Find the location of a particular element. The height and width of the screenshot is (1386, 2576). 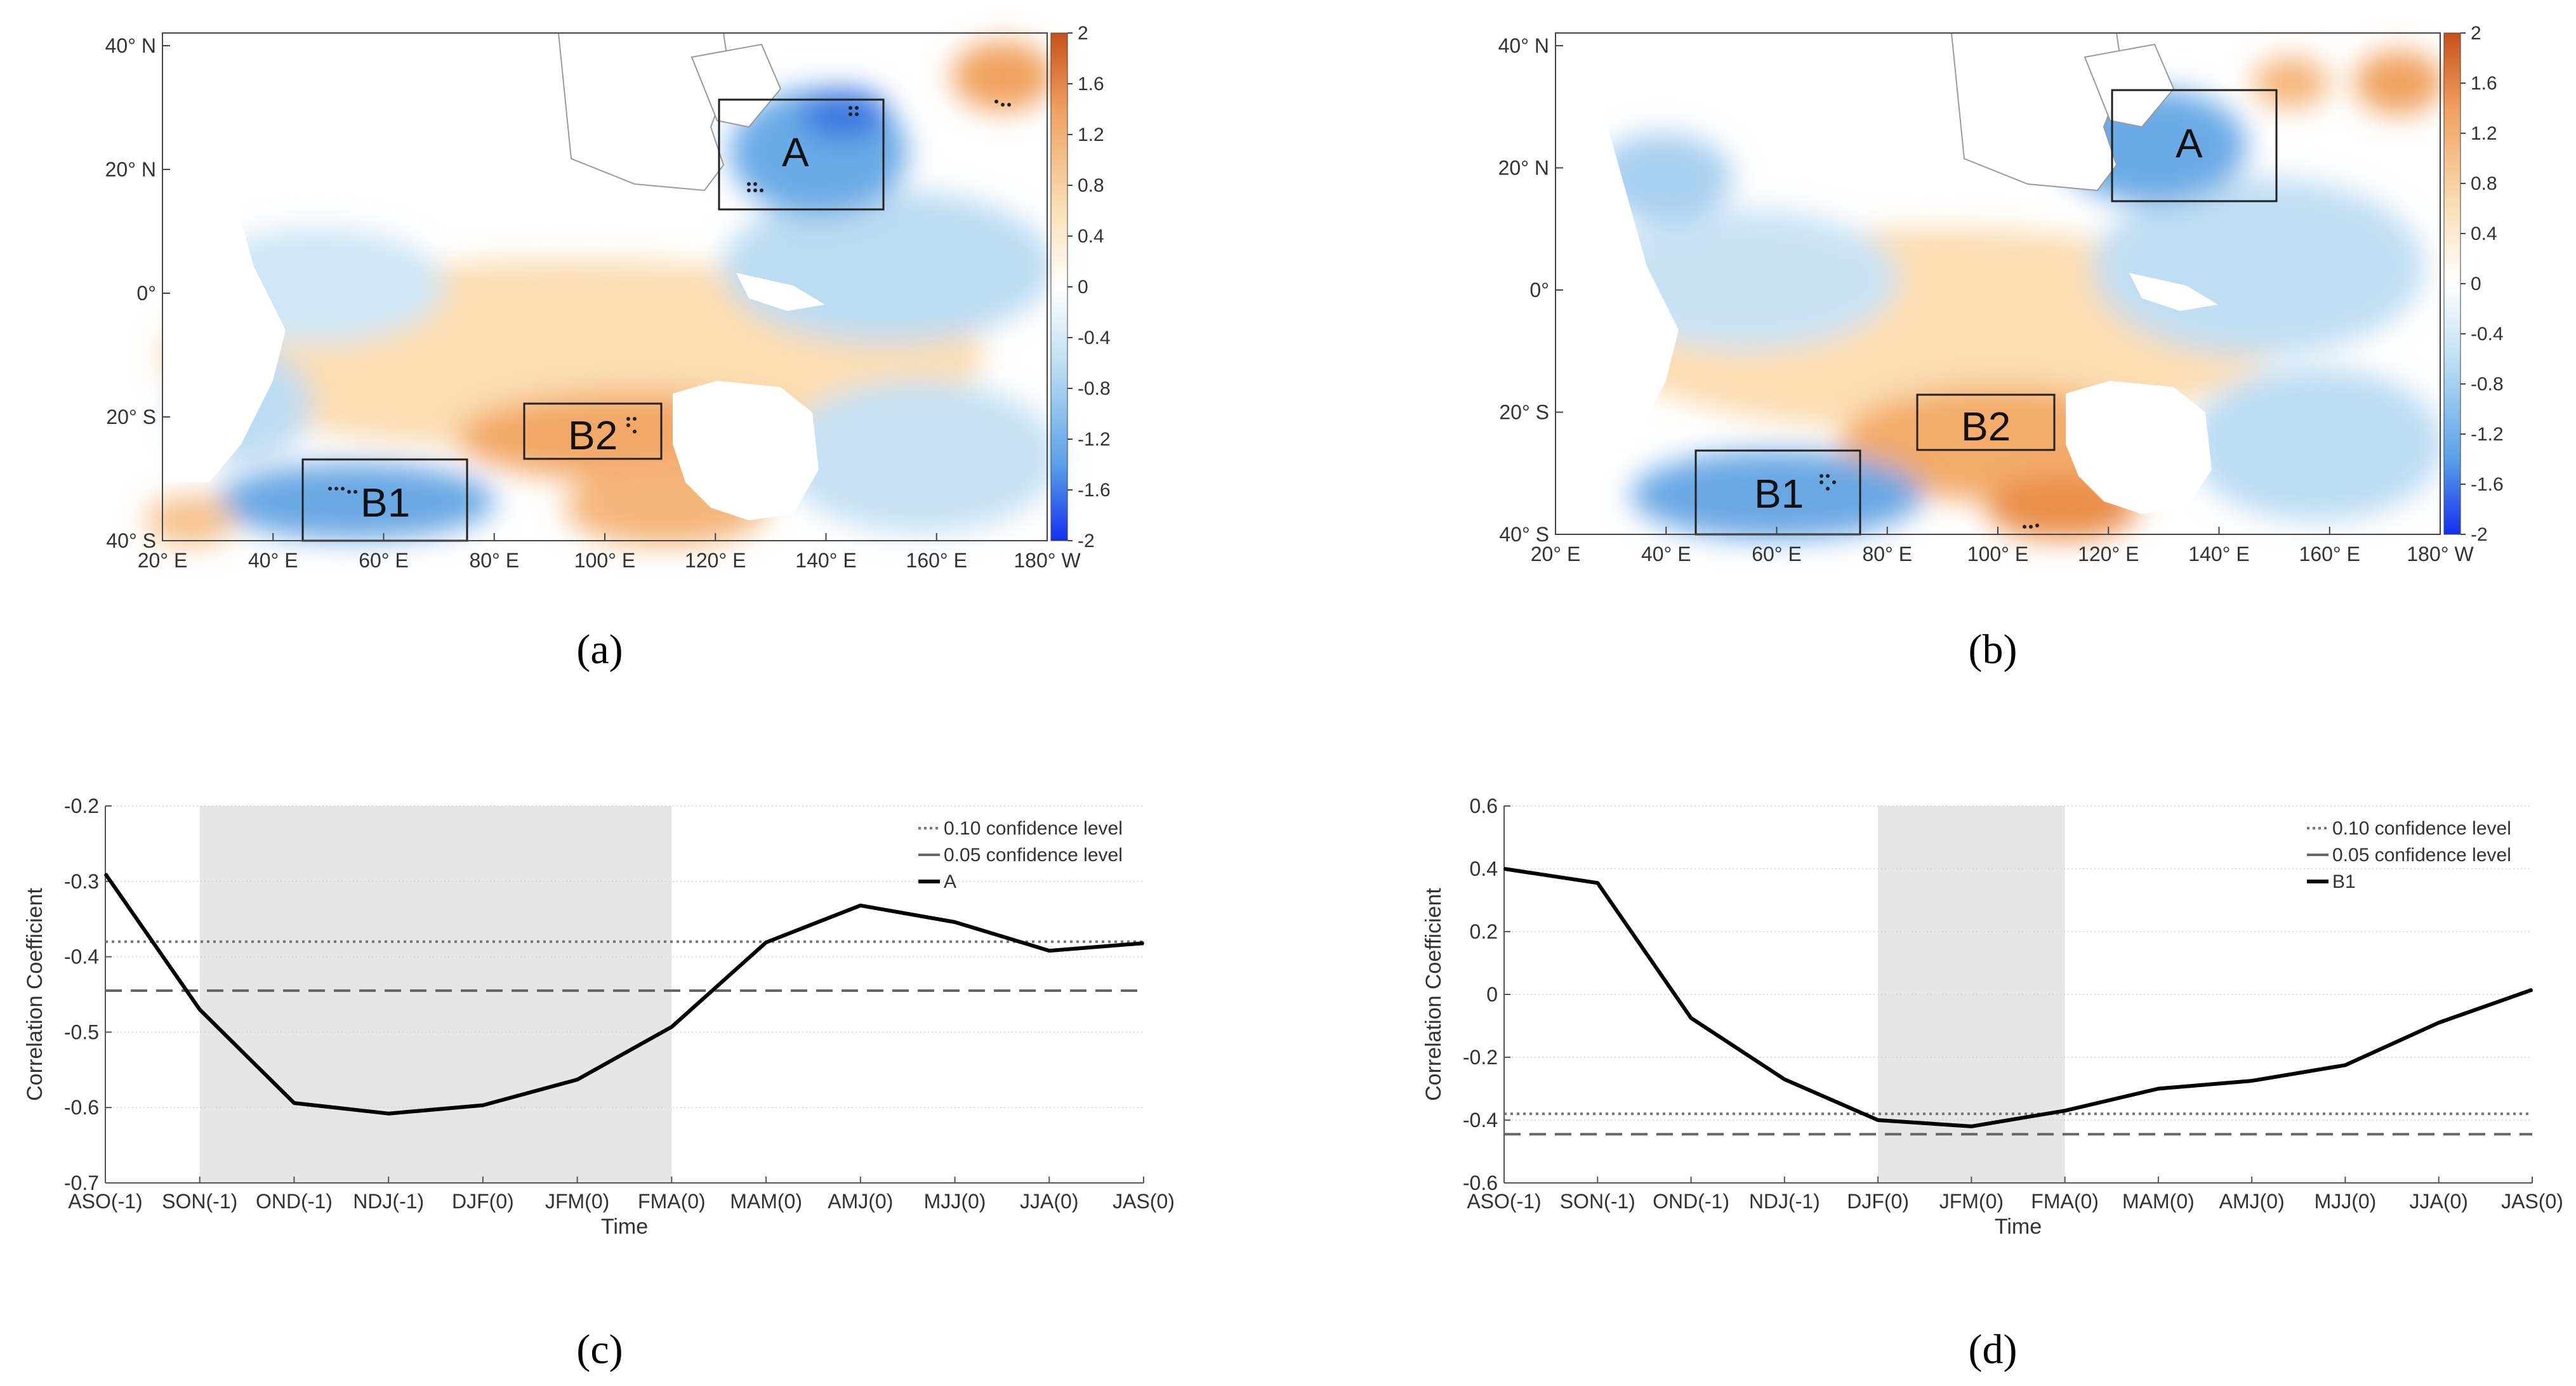

box-B2-a is located at coordinates (593, 431).